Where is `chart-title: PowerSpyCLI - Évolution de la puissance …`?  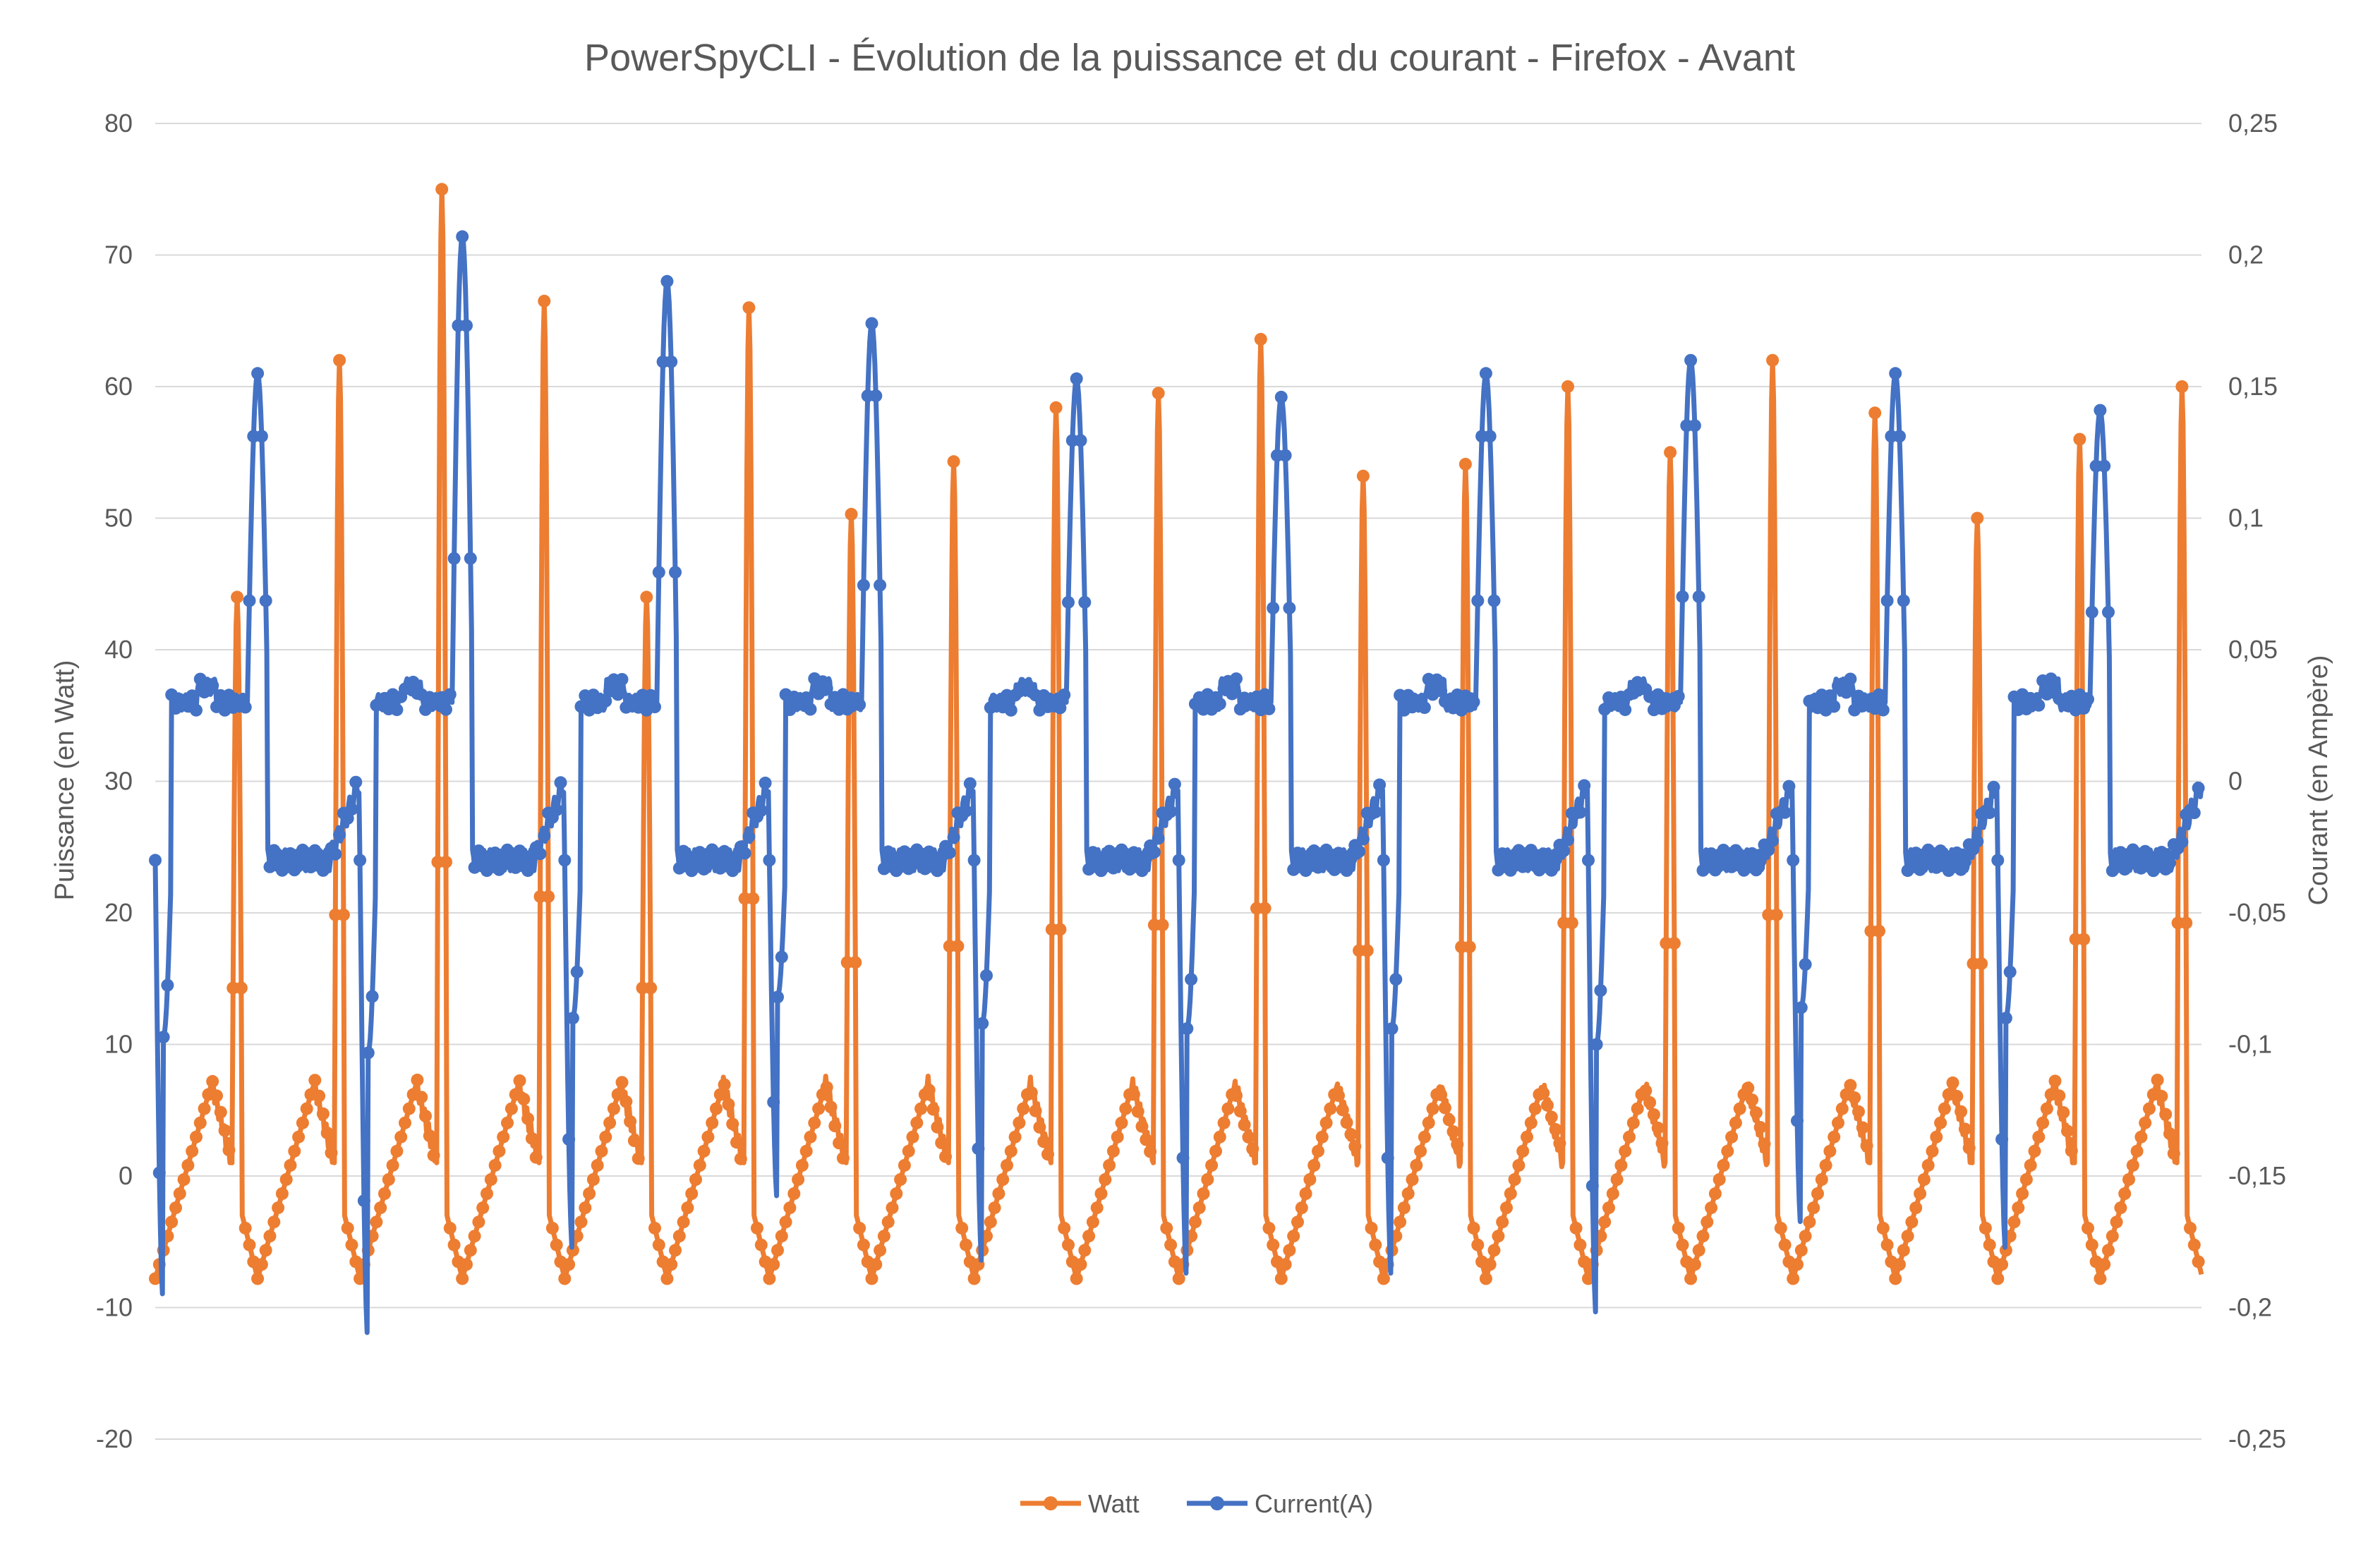
chart-title: PowerSpyCLI - Évolution de la puissance … is located at coordinates (1190, 58).